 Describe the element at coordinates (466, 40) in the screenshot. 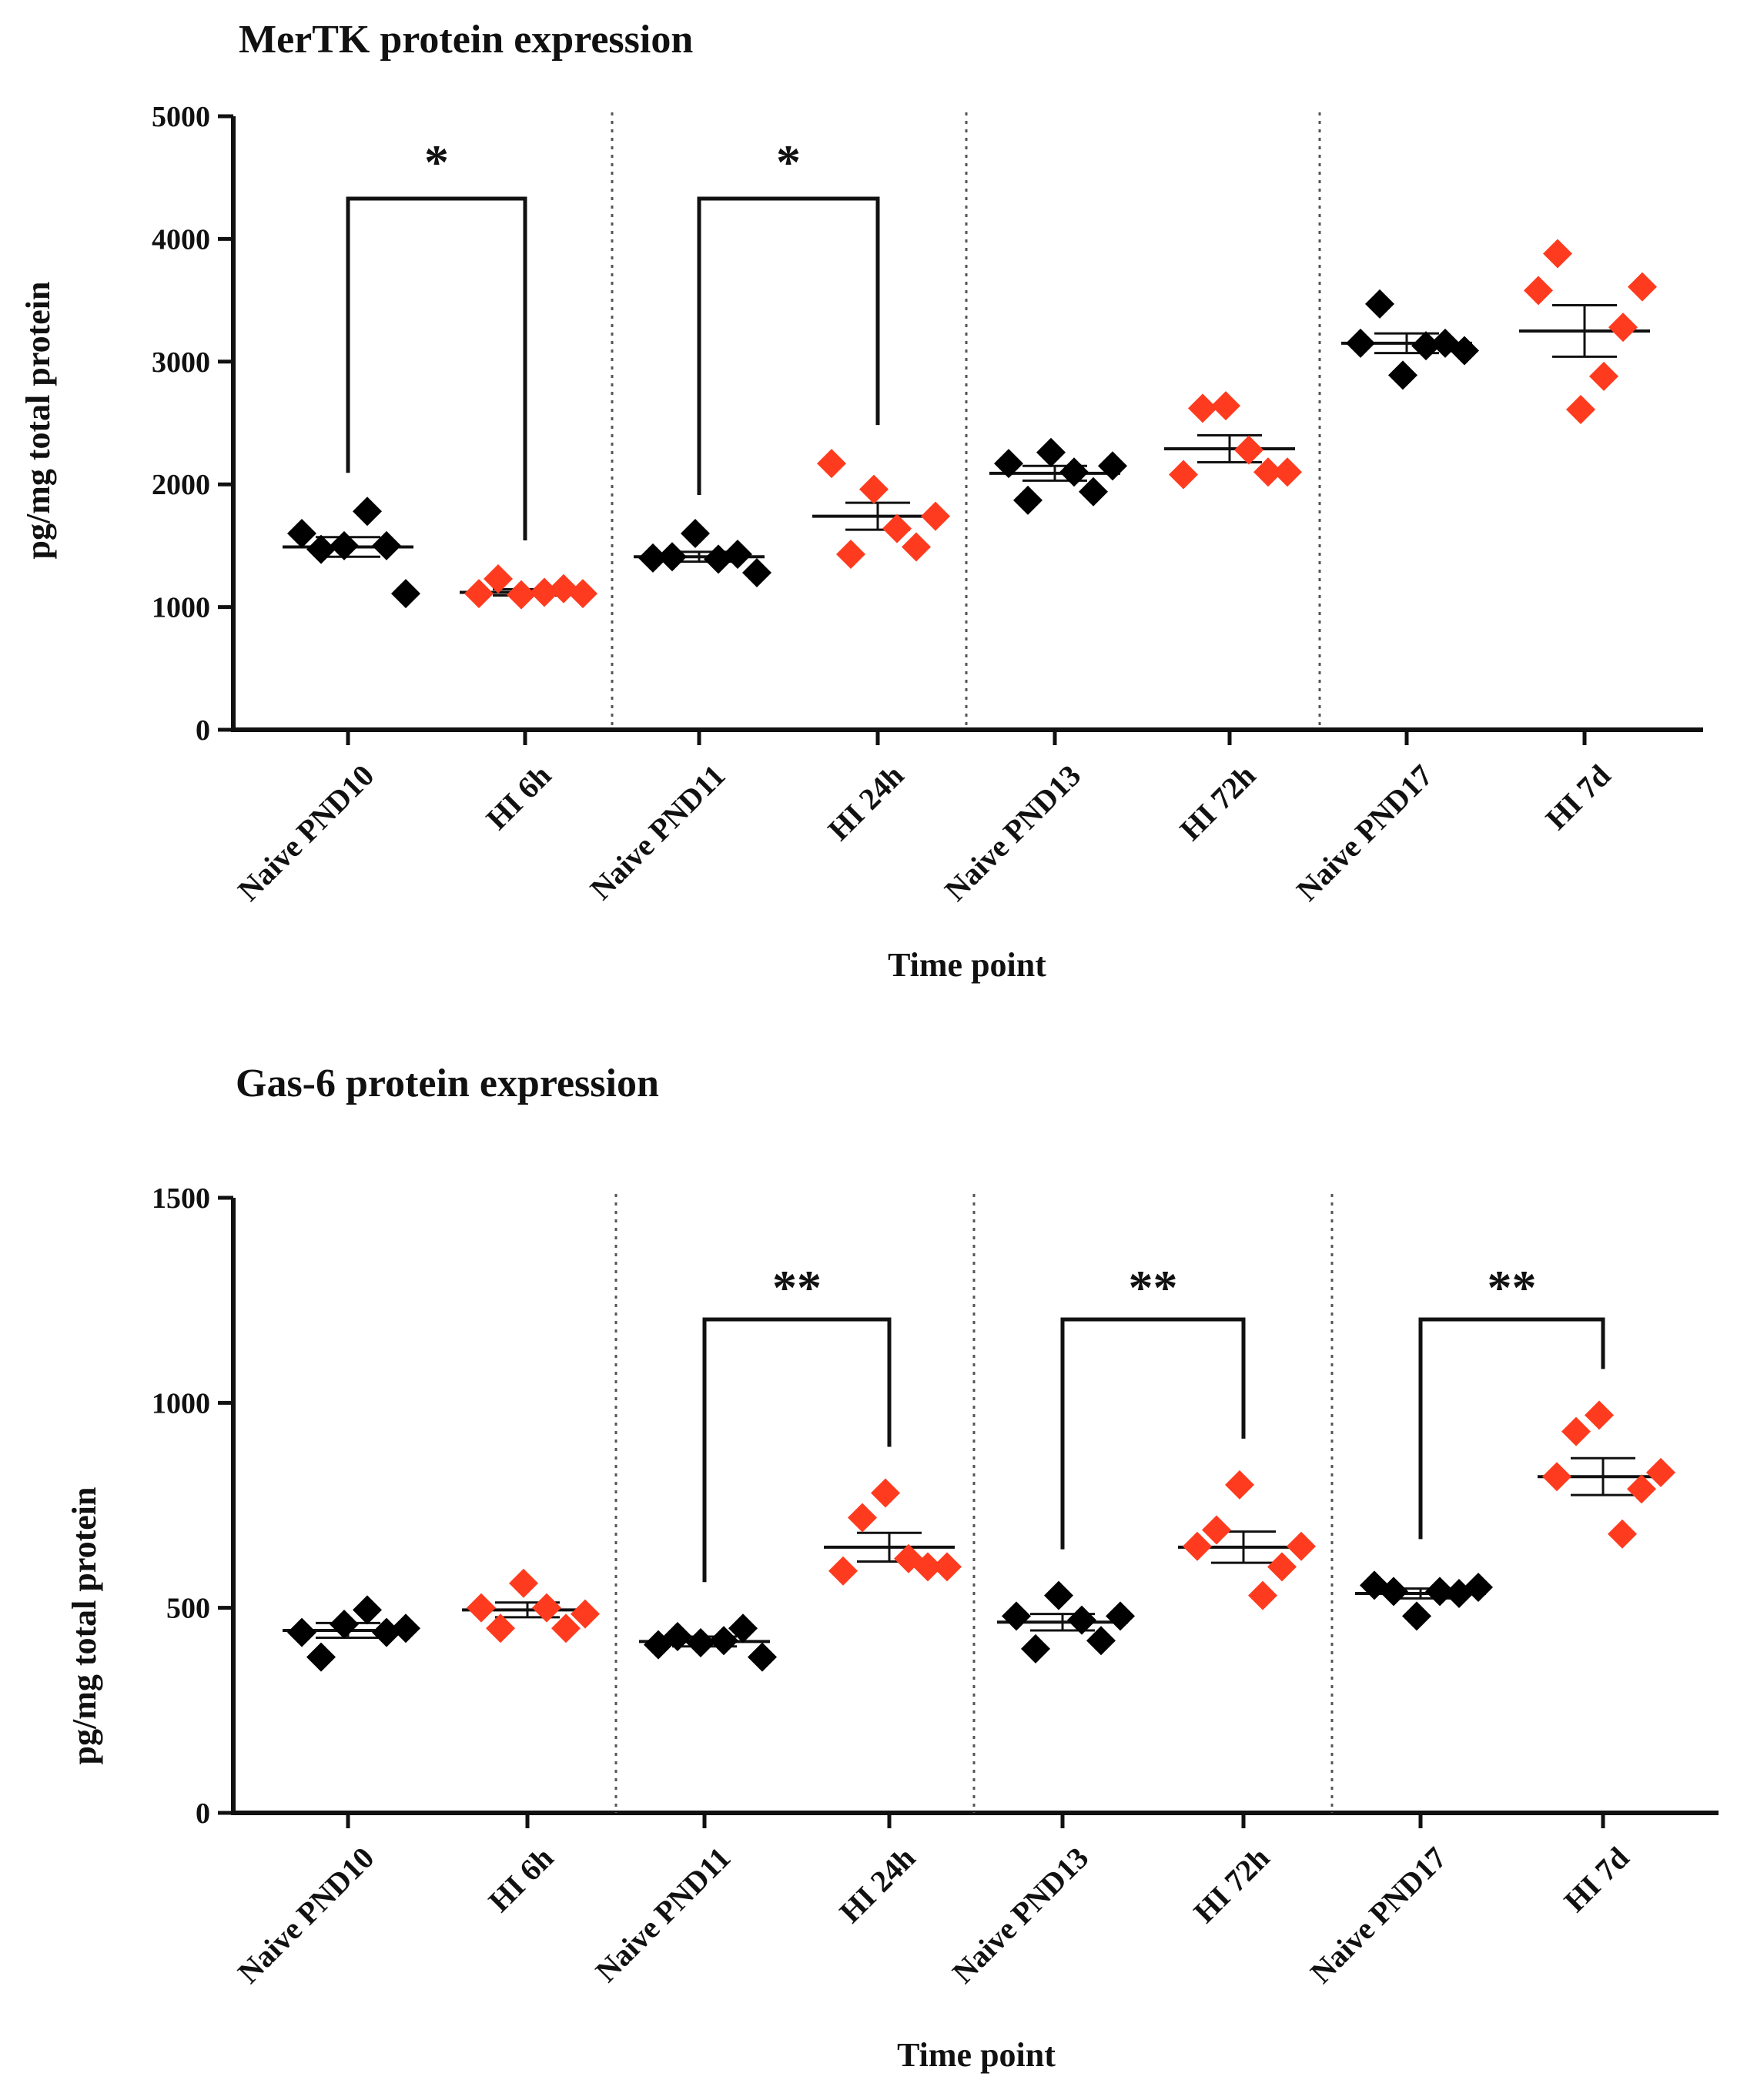

I see `chart-title: MerTK protein expression` at that location.